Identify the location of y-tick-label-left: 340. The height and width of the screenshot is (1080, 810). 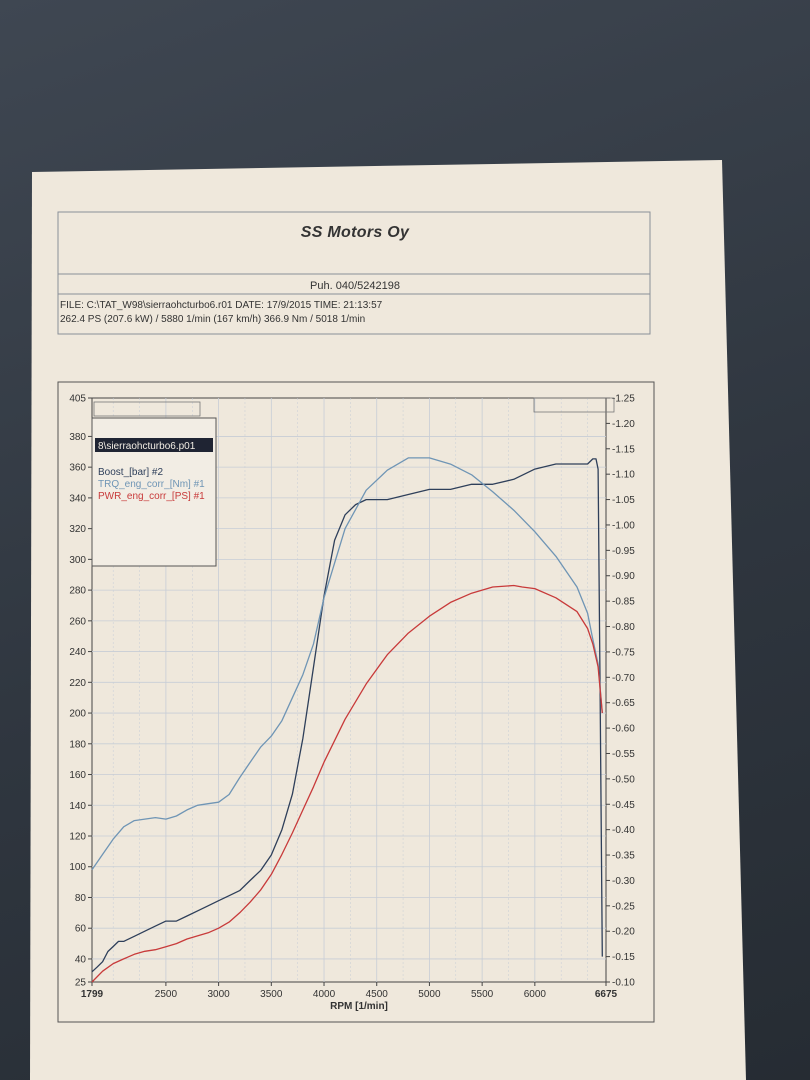
(77, 498).